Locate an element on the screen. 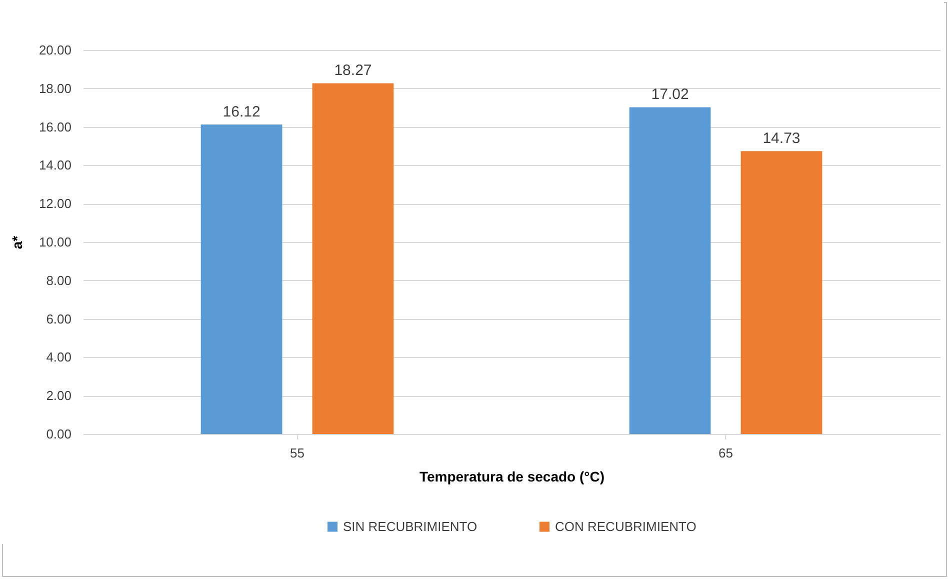  y-tick-label: 14.00 is located at coordinates (55, 165).